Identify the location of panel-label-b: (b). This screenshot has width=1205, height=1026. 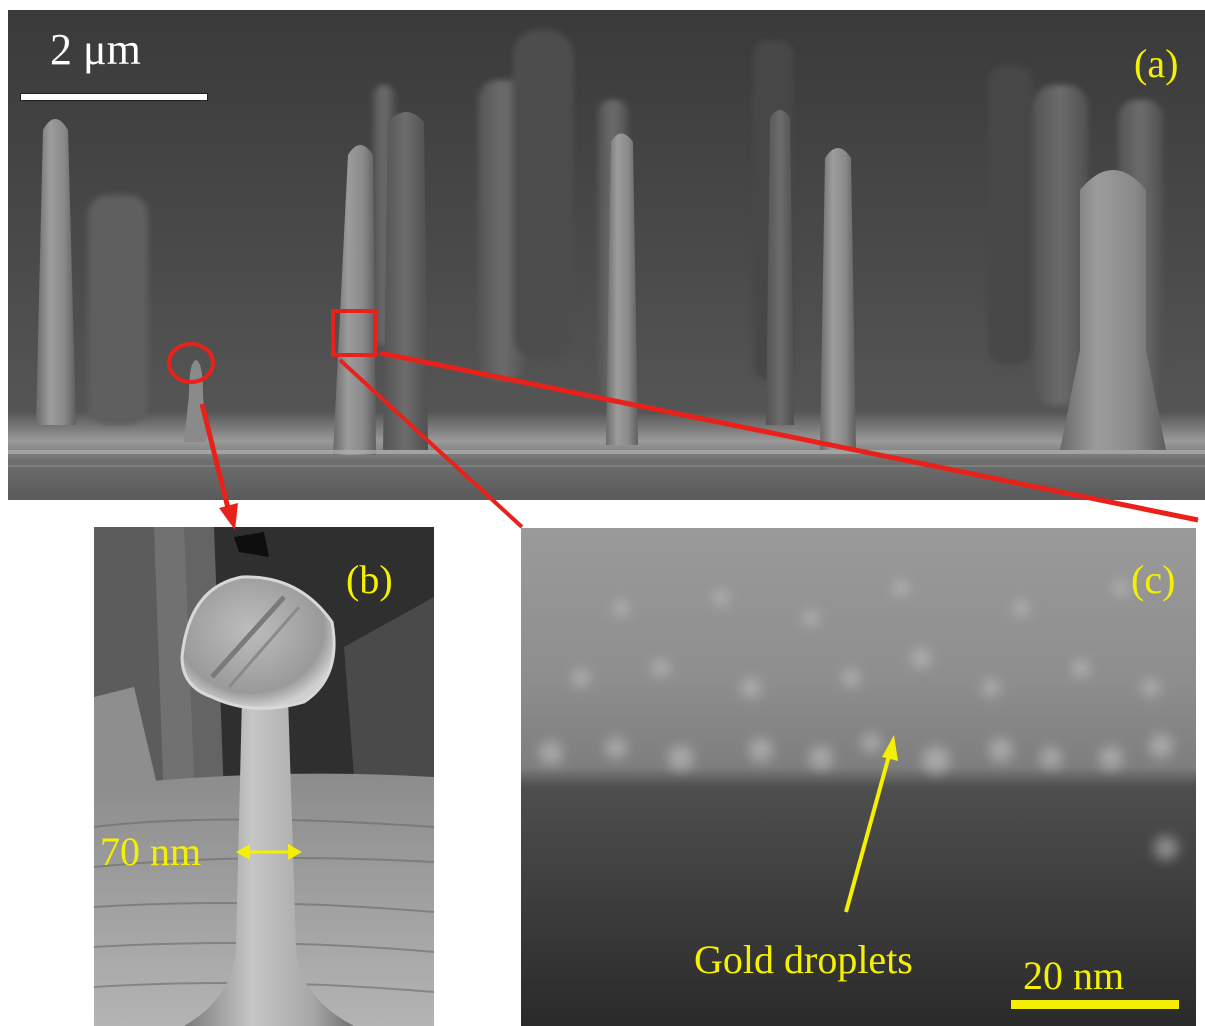
(369, 579).